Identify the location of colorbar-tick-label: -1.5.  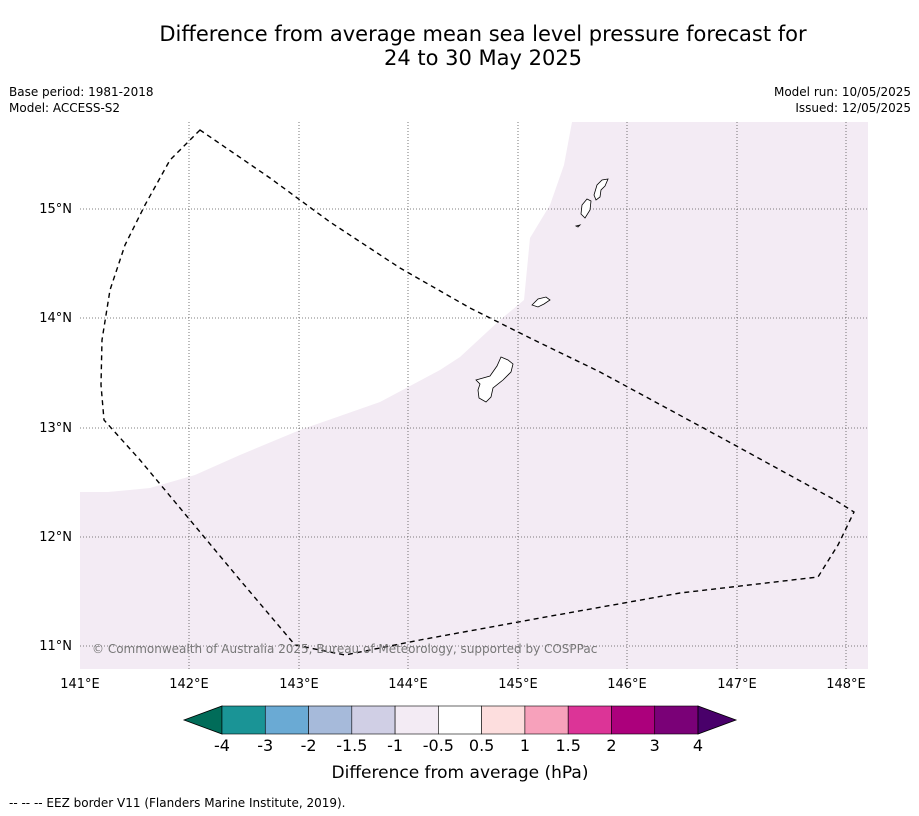
(351, 745).